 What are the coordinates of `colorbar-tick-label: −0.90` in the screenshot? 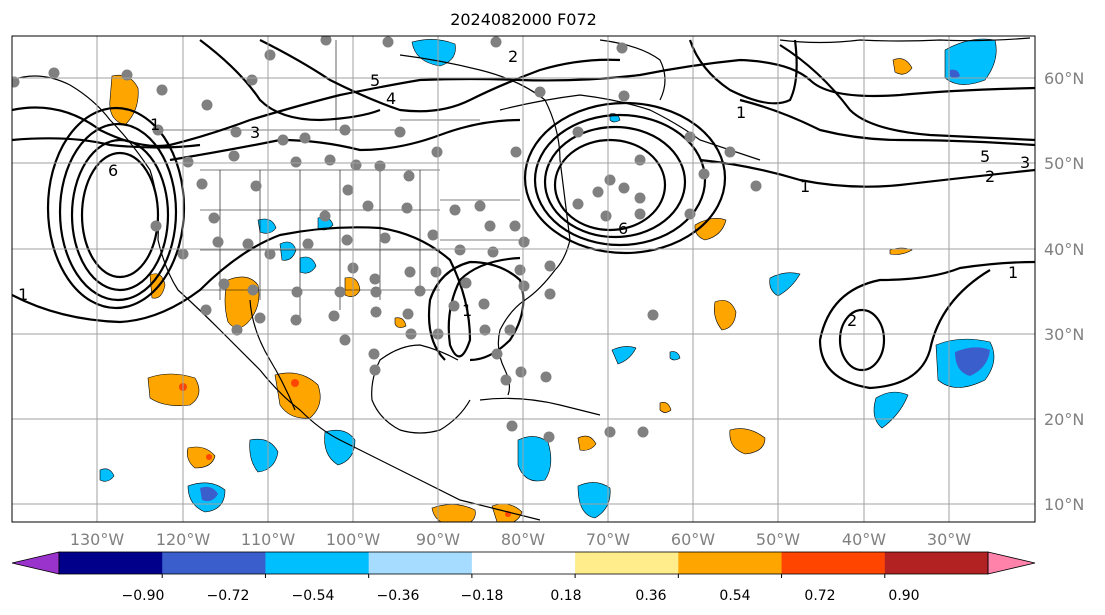 It's located at (143, 596).